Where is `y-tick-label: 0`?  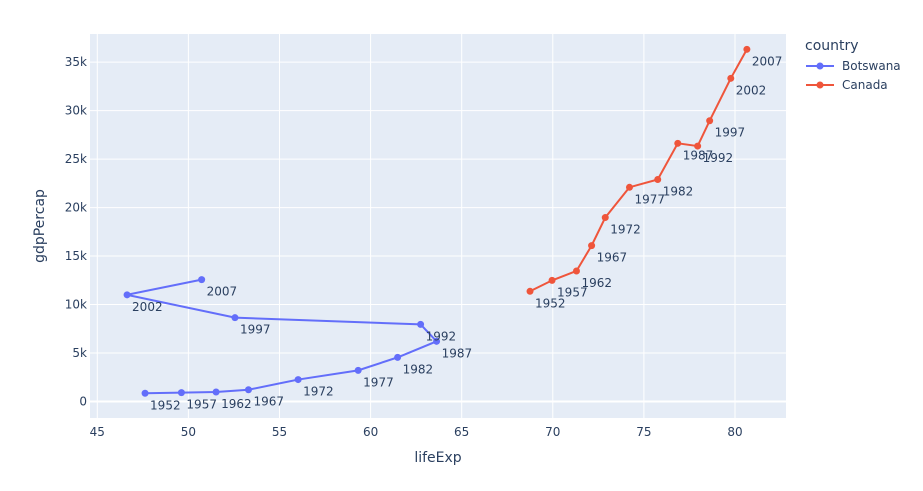
y-tick-label: 0 is located at coordinates (83, 402).